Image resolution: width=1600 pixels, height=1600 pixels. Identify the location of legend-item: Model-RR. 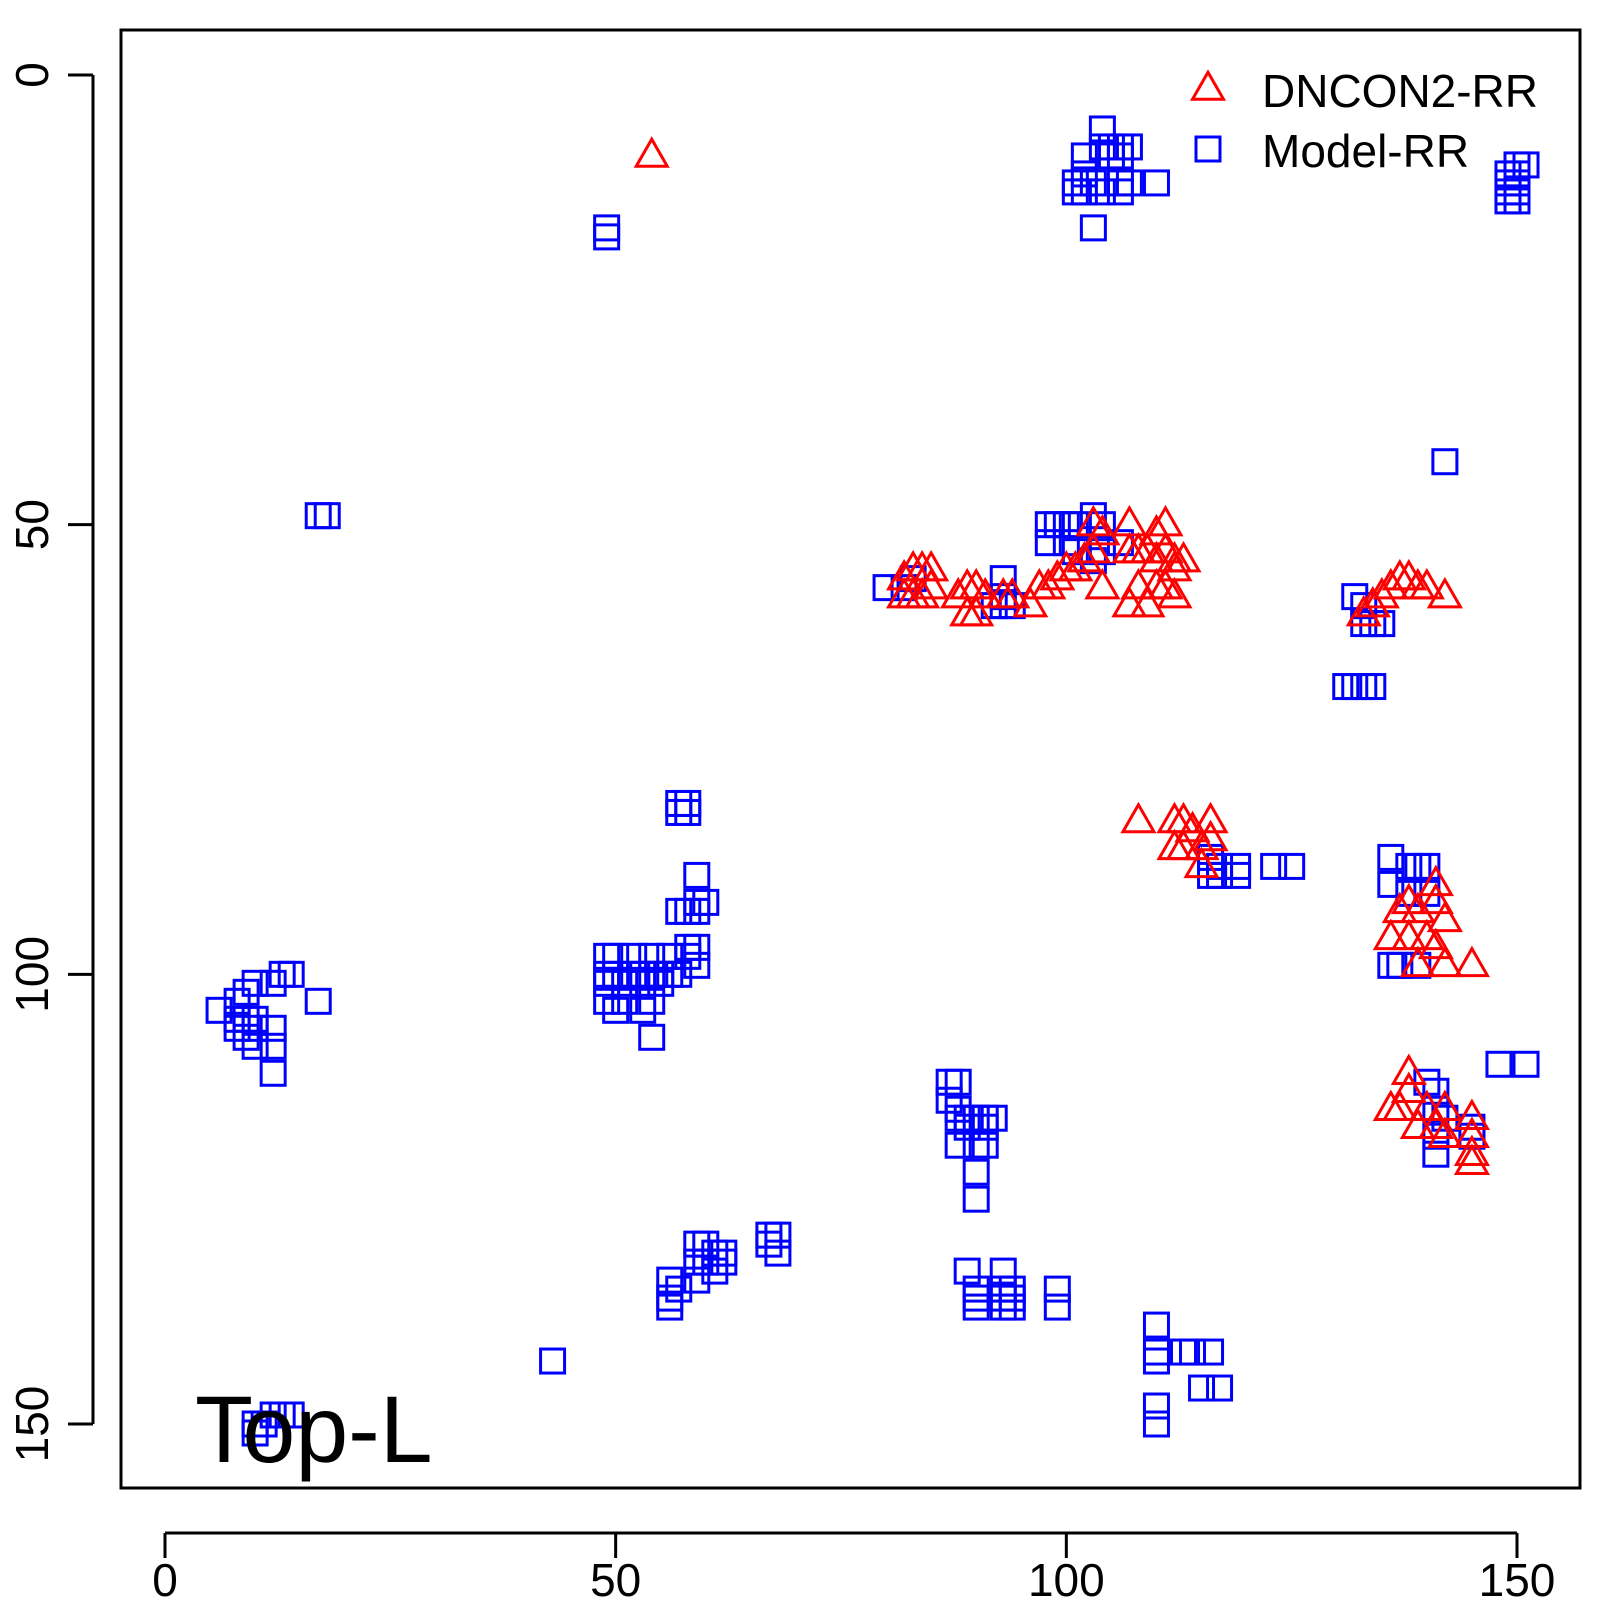
(1331, 151).